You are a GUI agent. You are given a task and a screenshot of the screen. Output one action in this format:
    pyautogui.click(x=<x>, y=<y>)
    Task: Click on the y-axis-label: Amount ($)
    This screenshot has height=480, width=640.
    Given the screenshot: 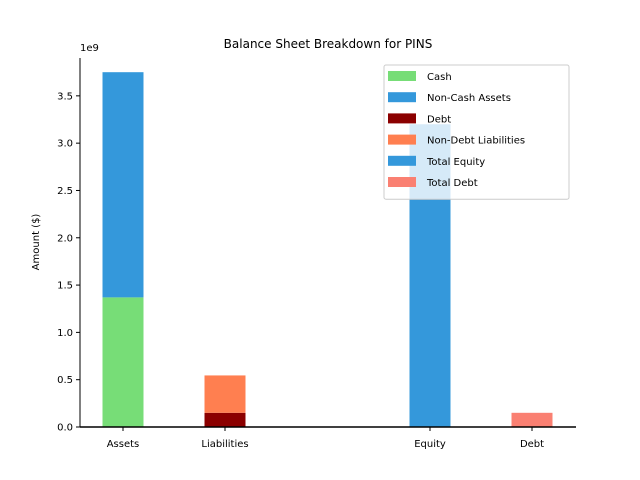 What is the action you would take?
    pyautogui.click(x=36, y=242)
    